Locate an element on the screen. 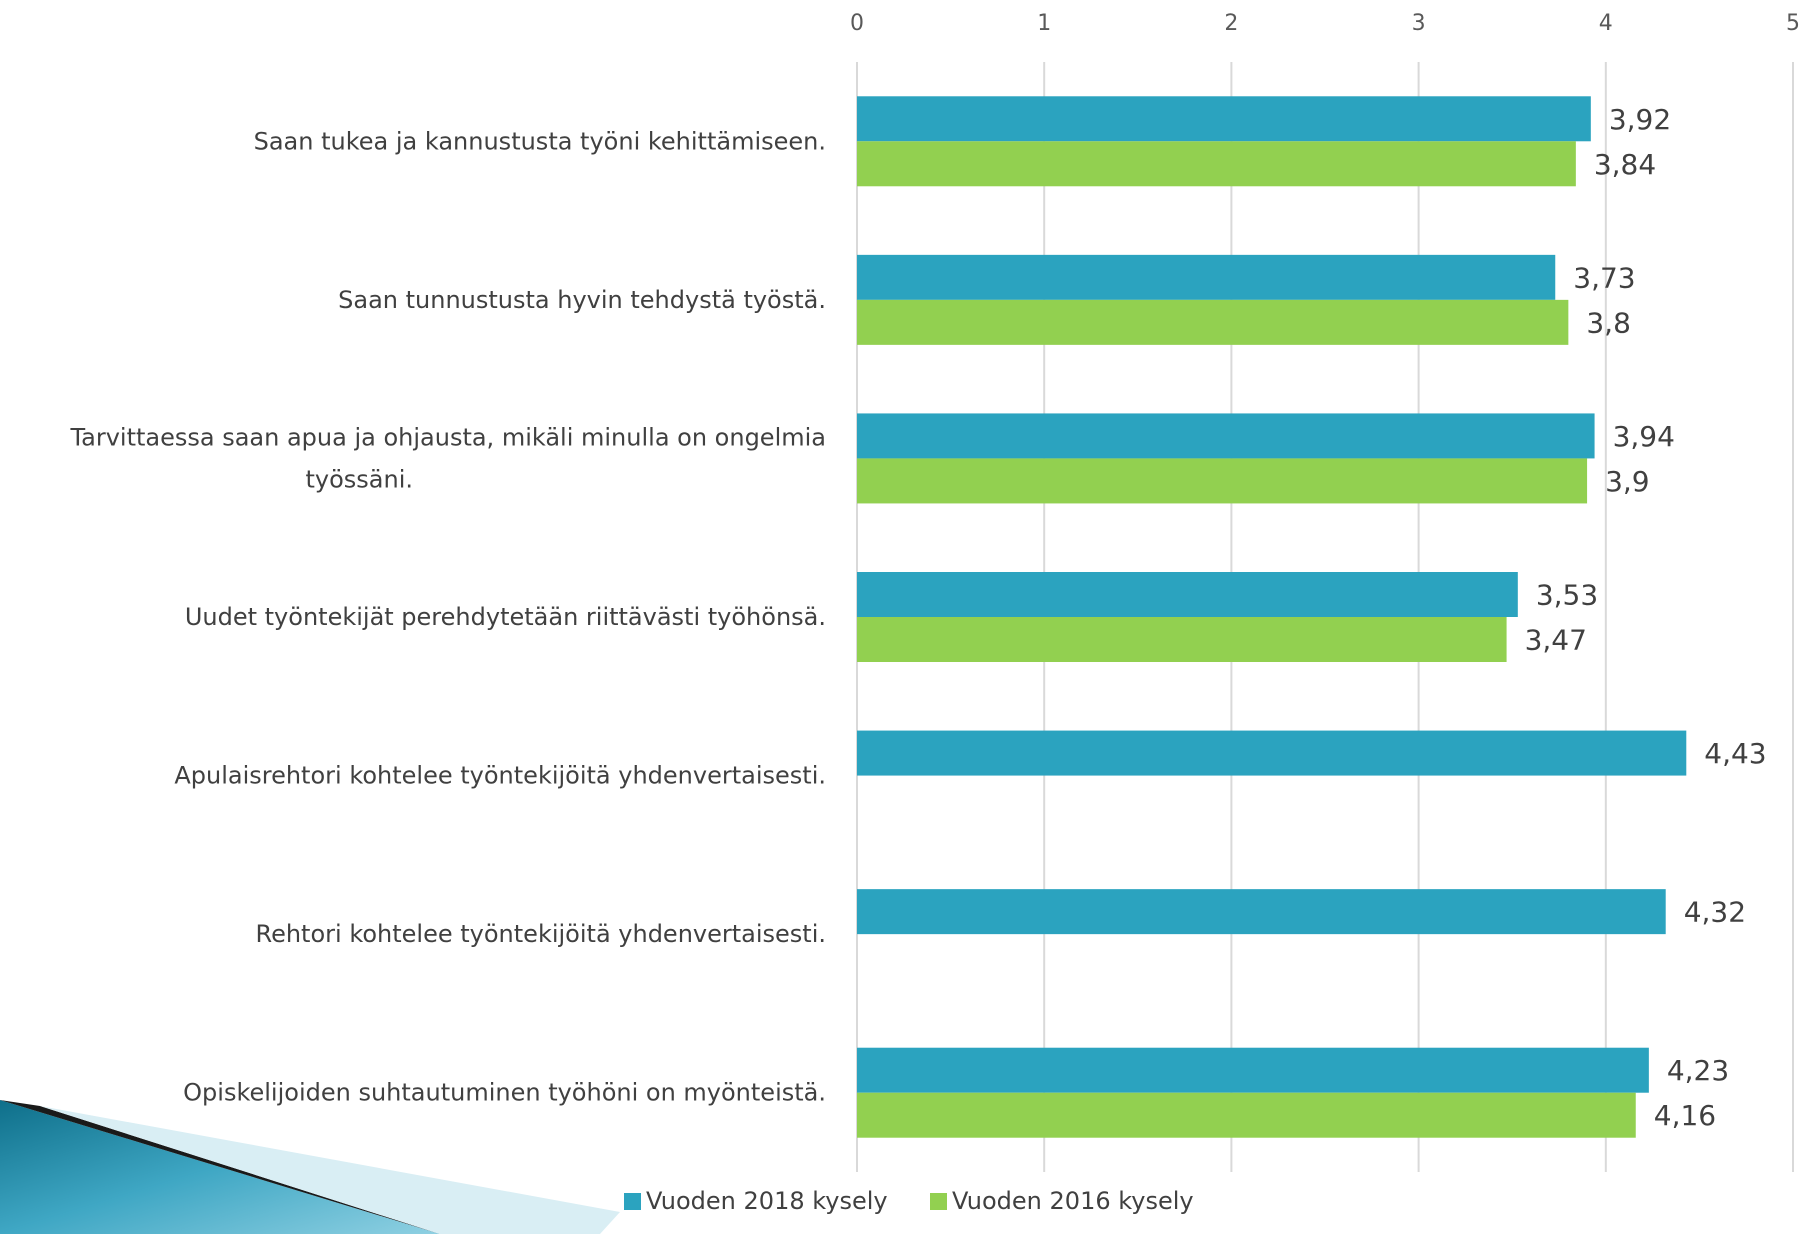  data-label: 3,73 is located at coordinates (1604, 277).